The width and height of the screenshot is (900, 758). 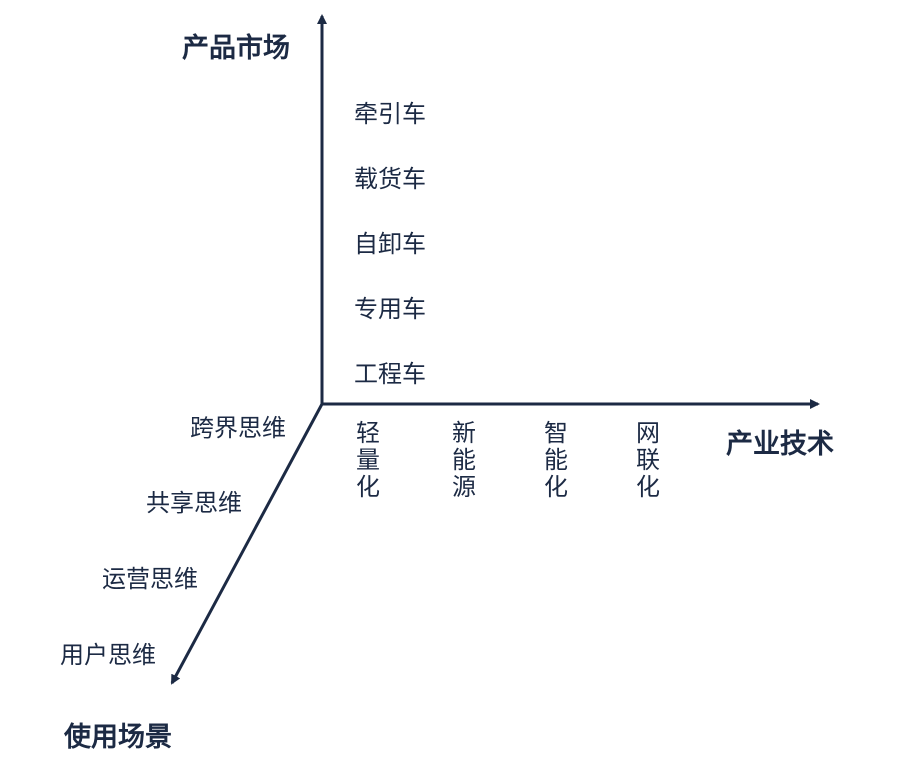 What do you see at coordinates (150, 579) in the screenshot?
I see `z-item: 运营思维` at bounding box center [150, 579].